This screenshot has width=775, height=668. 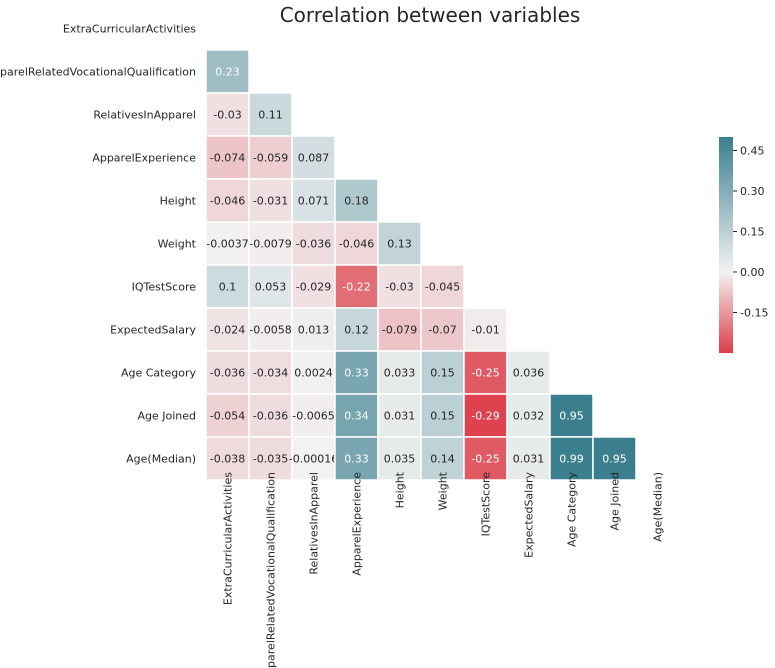 I want to click on row-tick-label: ExtraCurricularActivities, so click(x=129, y=29).